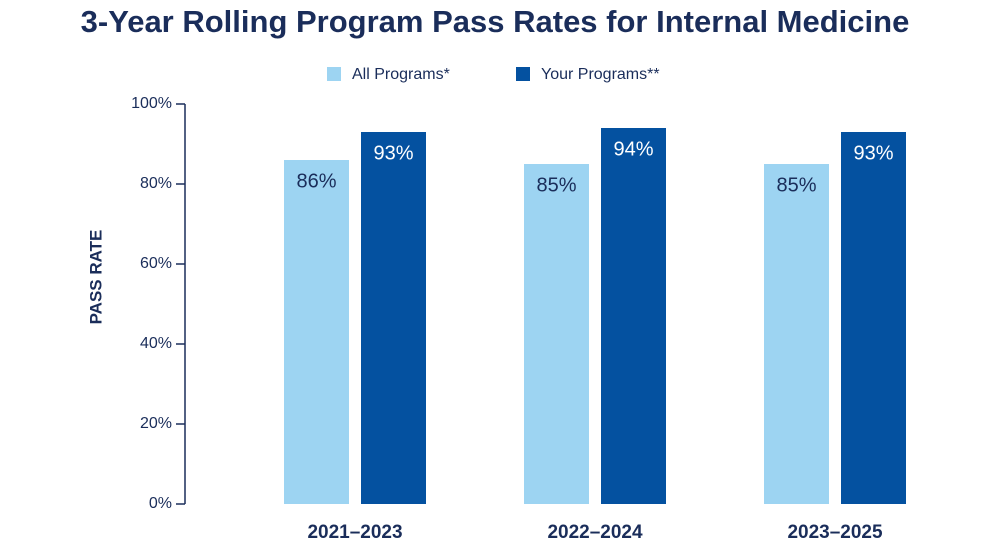 This screenshot has width=991, height=550. What do you see at coordinates (151, 103) in the screenshot?
I see `y-tick-label: 100%` at bounding box center [151, 103].